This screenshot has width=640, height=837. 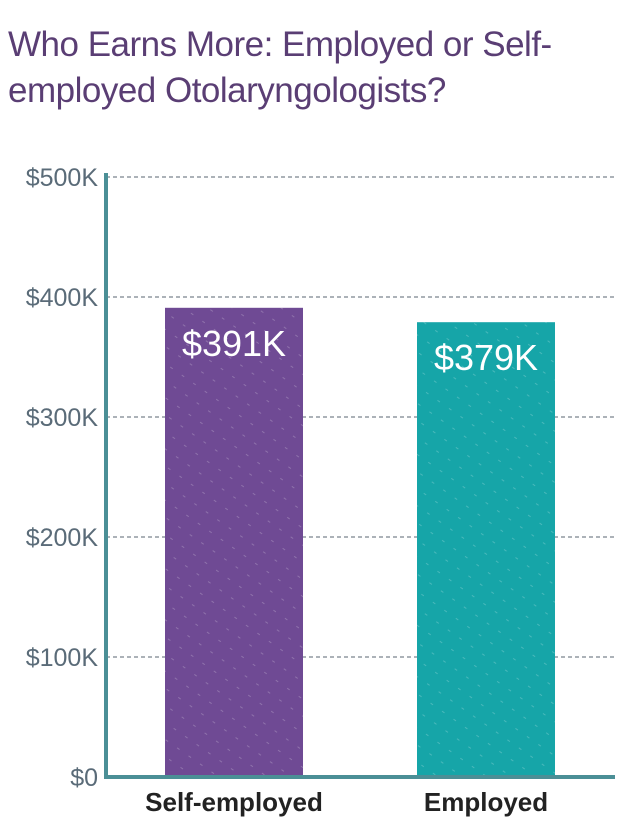 I want to click on data-label-self-employed: $391K, so click(x=234, y=343).